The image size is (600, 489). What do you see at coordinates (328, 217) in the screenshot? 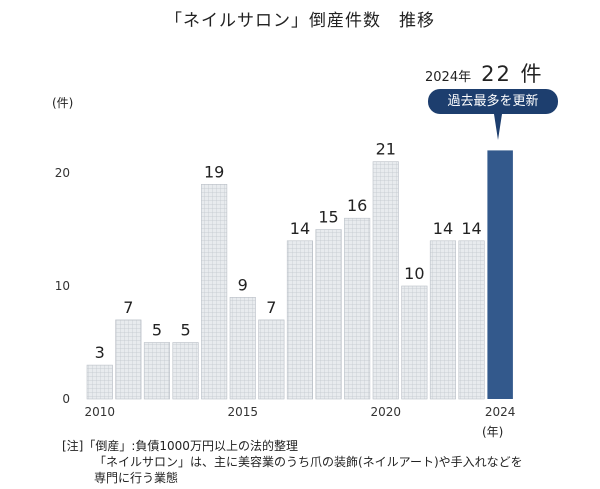
I see `bar-value-label: 15` at bounding box center [328, 217].